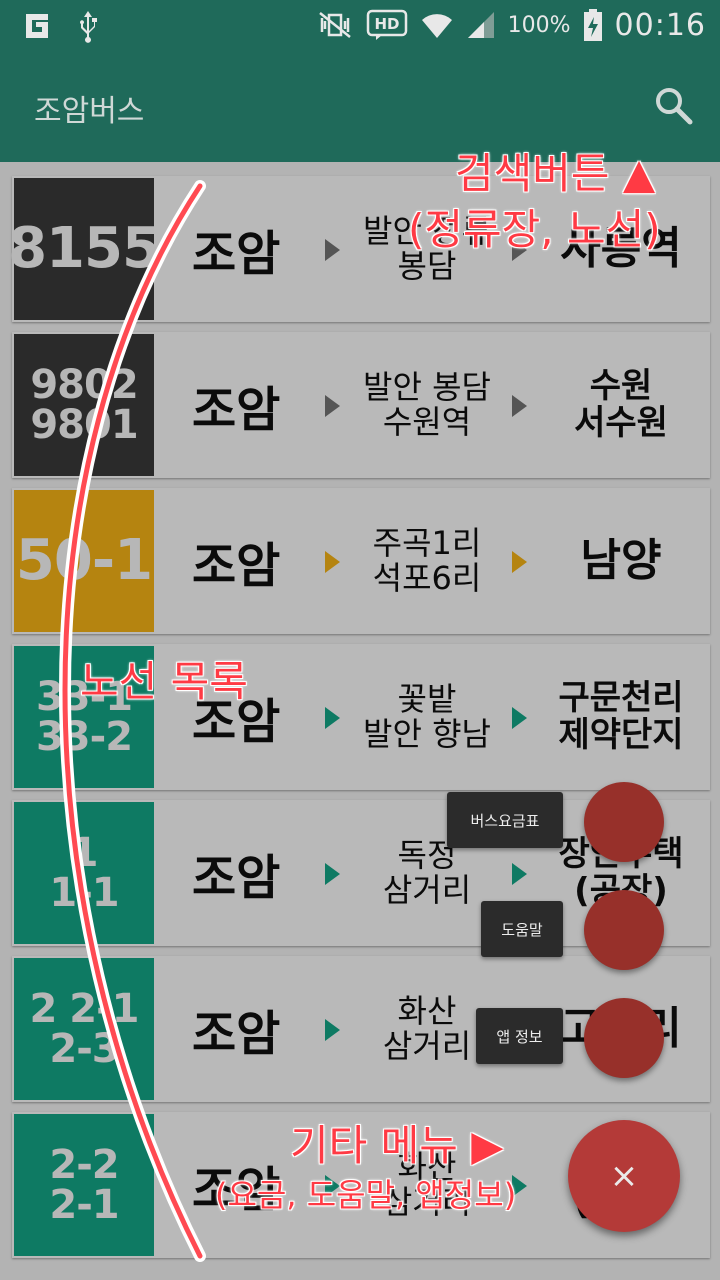 The image size is (720, 1280). Describe the element at coordinates (427, 542) in the screenshot. I see `route-via-stop: 주곡1리` at that location.